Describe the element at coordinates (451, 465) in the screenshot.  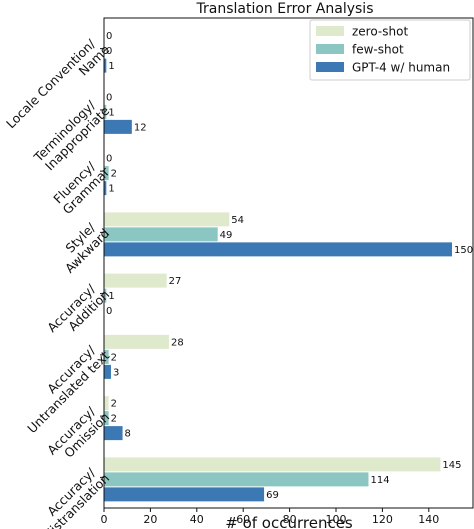
I see `value-label-zero-shot-7: 145` at that location.